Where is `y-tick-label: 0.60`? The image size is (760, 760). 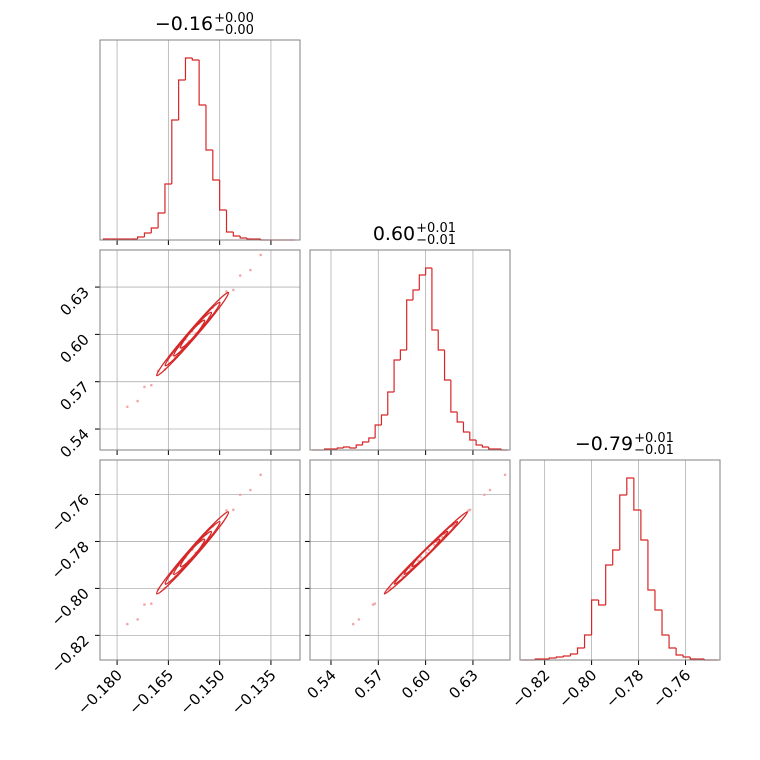 y-tick-label: 0.60 is located at coordinates (74, 348).